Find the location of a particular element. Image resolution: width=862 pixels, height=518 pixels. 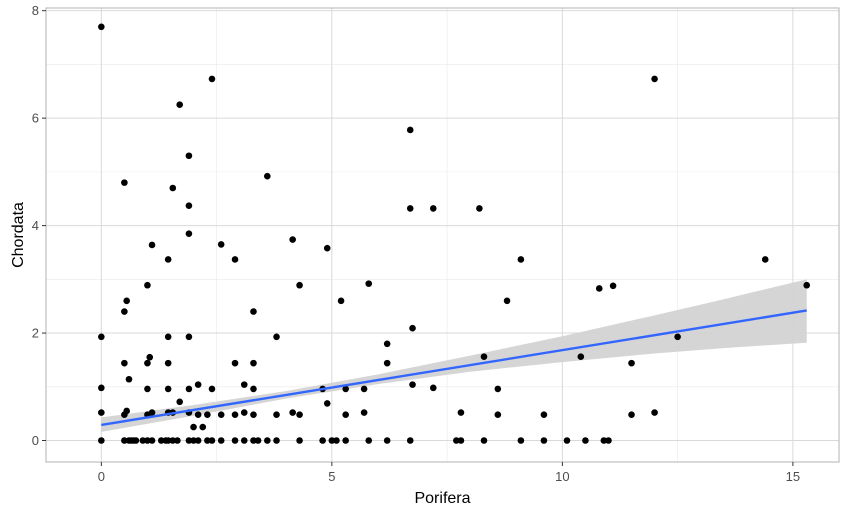

y-tick-label: 2 is located at coordinates (35, 333).